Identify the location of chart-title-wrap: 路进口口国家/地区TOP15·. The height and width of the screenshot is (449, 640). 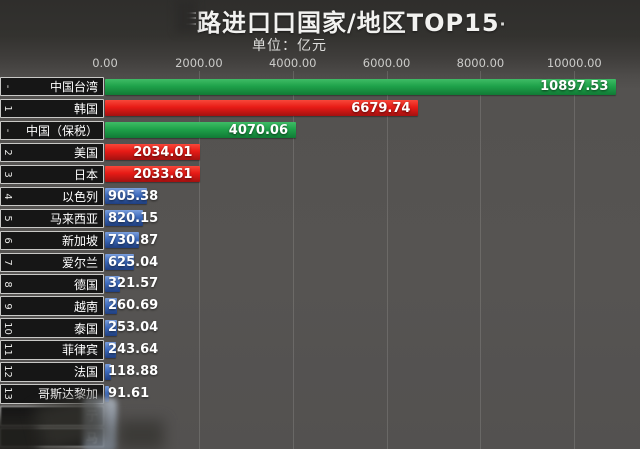
(346, 20).